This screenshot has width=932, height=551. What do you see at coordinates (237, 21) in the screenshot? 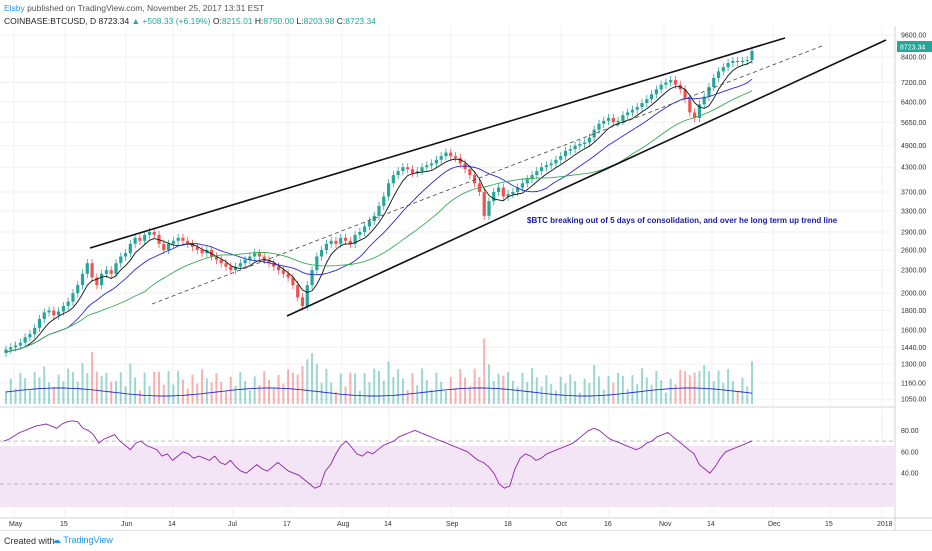
I see `open-value: 8215.01` at bounding box center [237, 21].